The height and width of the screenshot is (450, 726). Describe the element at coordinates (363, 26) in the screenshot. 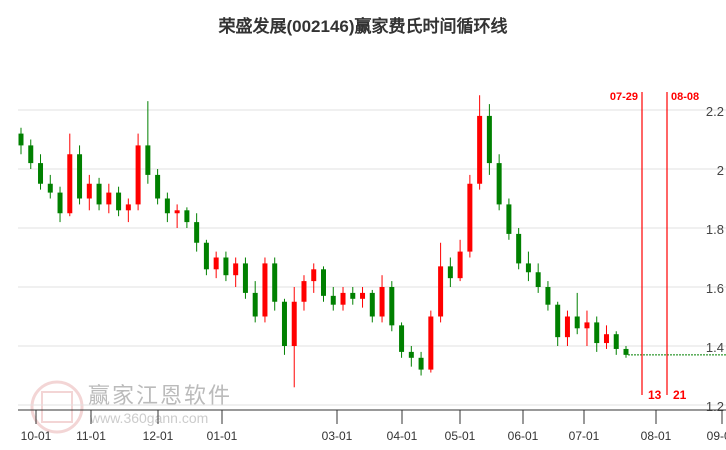

I see `chart-title: 荣盛发展(002146)赢家费氏时间循环线` at that location.